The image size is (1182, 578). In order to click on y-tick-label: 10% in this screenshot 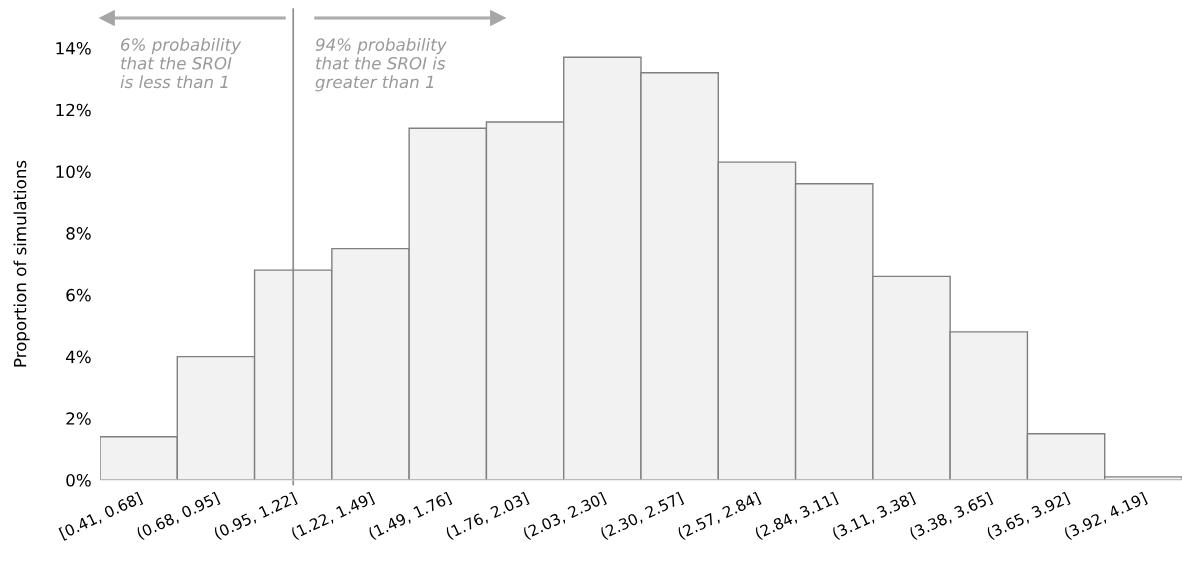, I will do `click(73, 171)`.